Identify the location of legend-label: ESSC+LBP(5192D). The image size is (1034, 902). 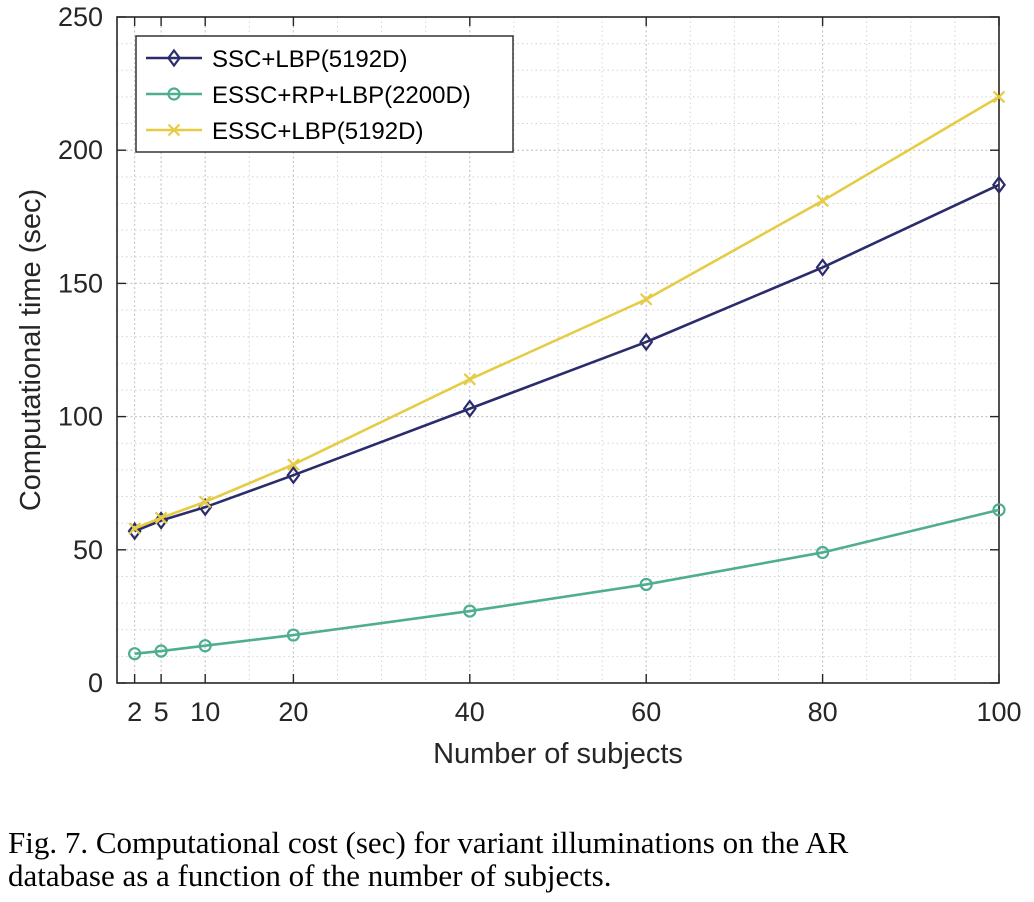
(317, 131).